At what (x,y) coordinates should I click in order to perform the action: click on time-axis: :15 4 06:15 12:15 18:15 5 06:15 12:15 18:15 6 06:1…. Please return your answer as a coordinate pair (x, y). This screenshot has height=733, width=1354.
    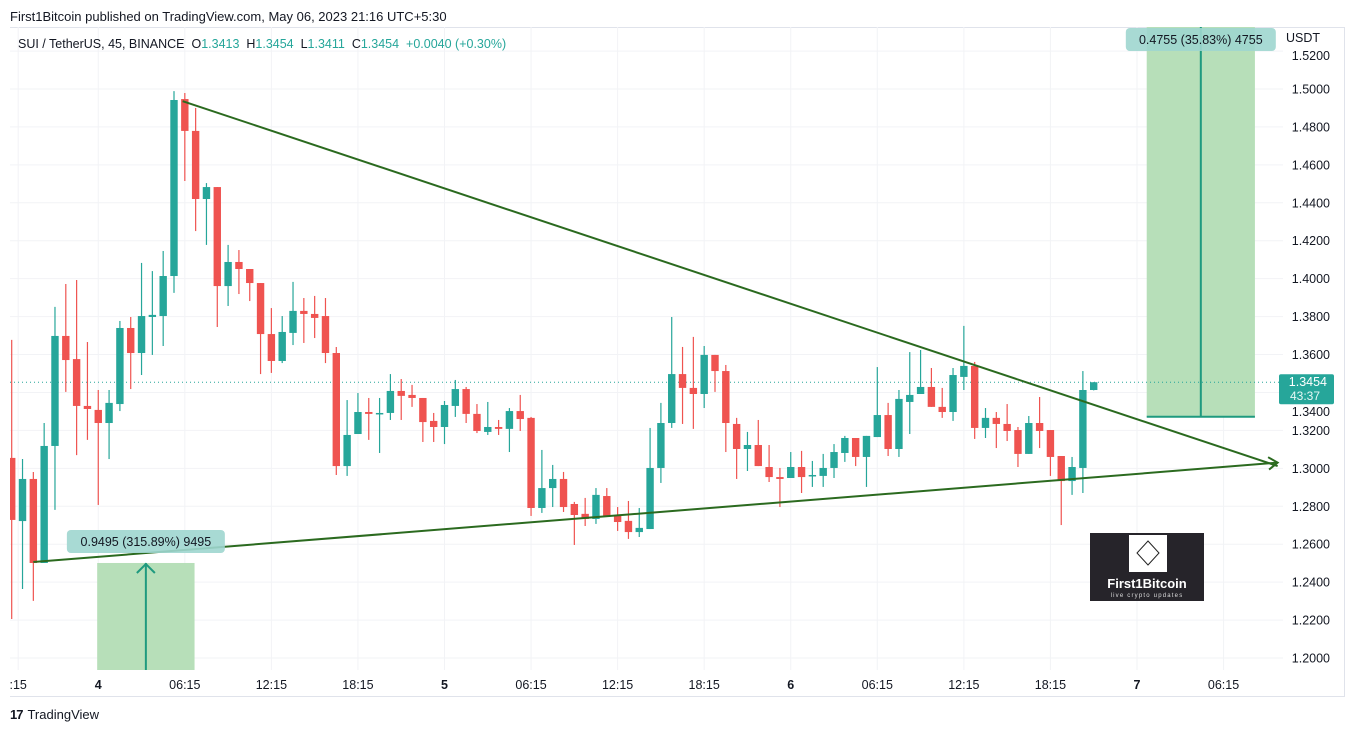
    Looking at the image, I should click on (624, 685).